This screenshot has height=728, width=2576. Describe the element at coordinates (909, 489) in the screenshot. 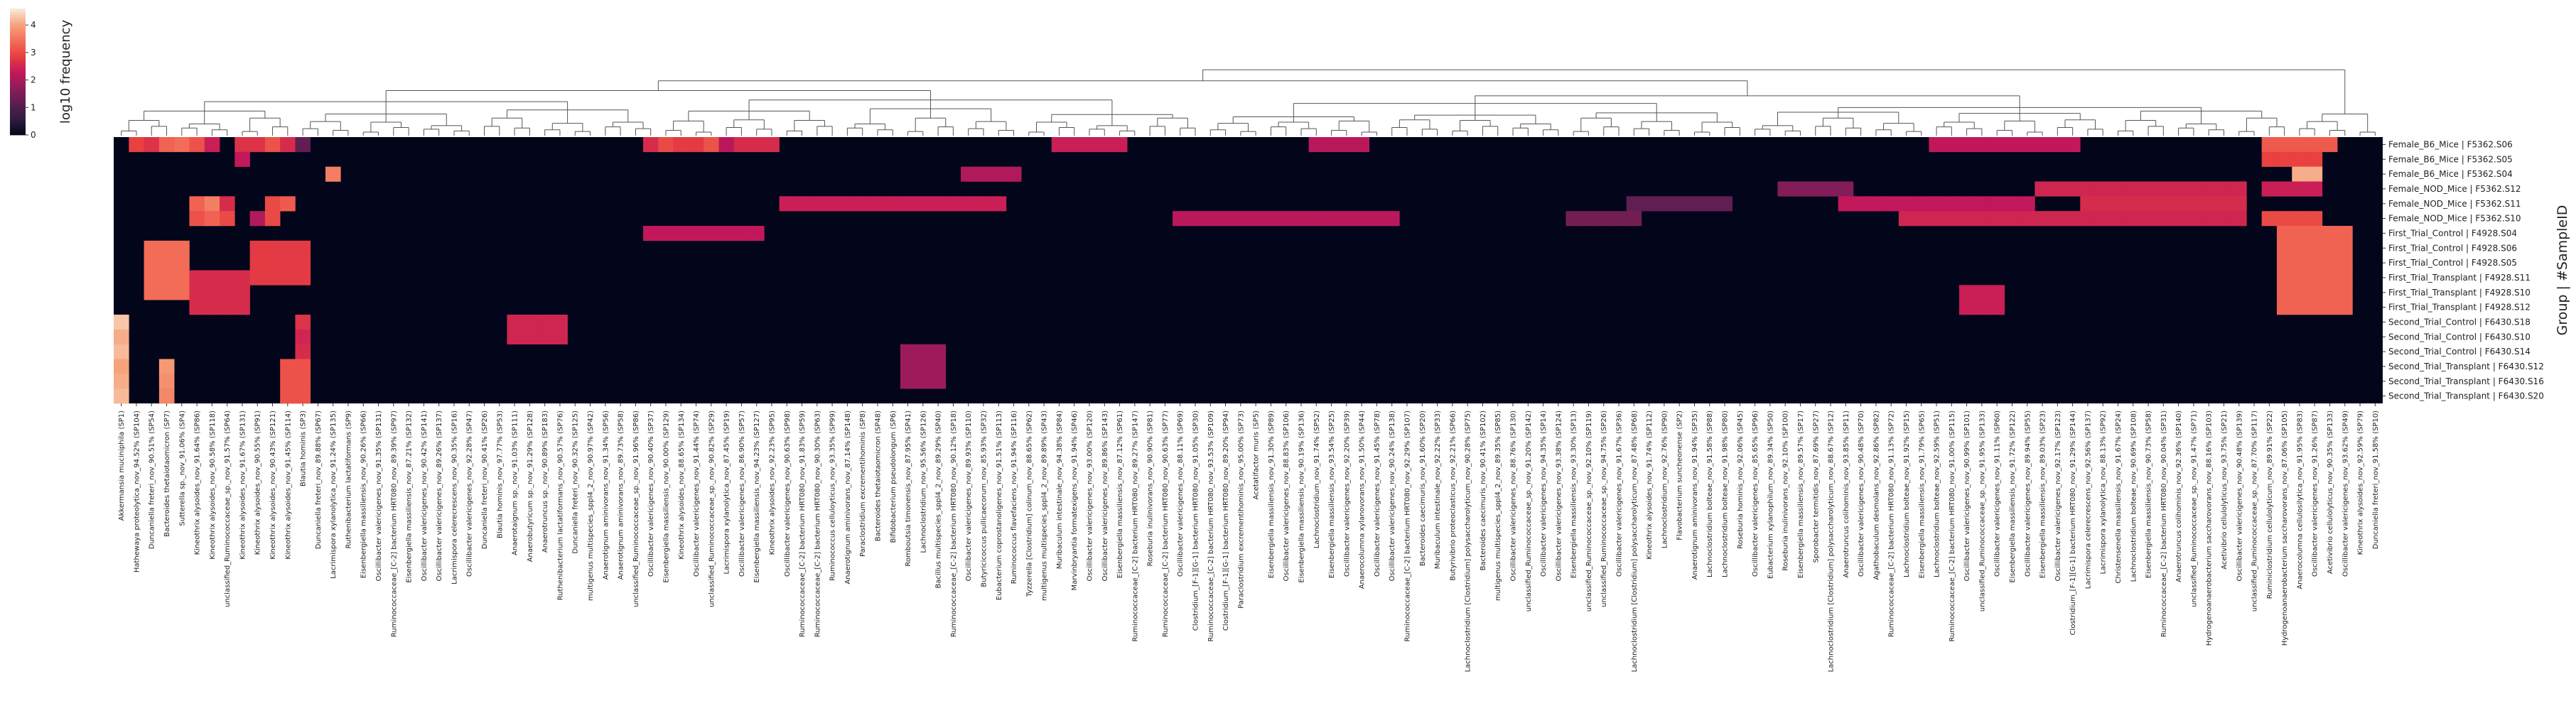

I see `column-label: Romboutsia timonensis_nov_87.95% (SP41)` at that location.